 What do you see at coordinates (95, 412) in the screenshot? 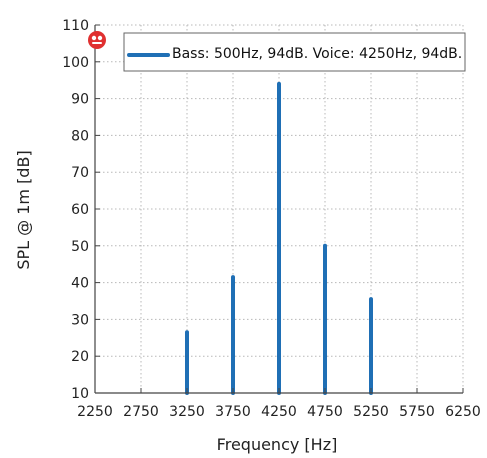
I see `x-tick-label: 2250` at bounding box center [95, 412].